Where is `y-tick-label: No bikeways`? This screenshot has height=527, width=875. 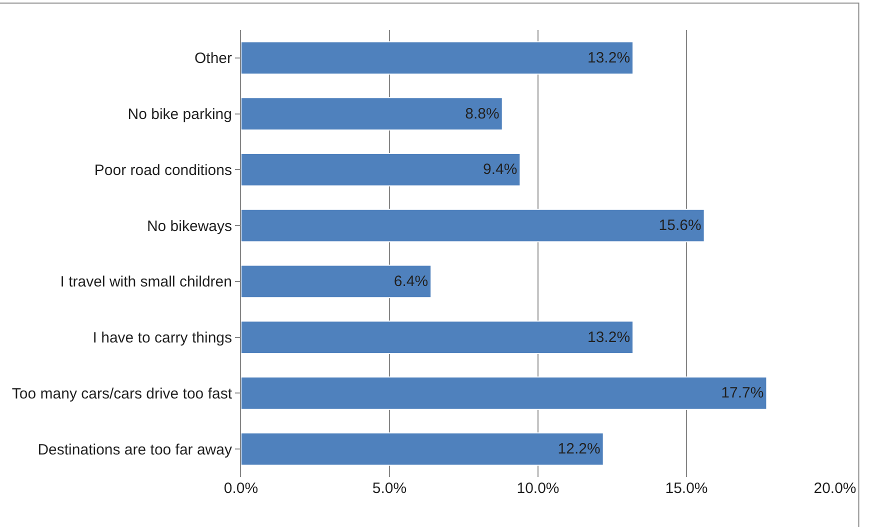 y-tick-label: No bikeways is located at coordinates (189, 226).